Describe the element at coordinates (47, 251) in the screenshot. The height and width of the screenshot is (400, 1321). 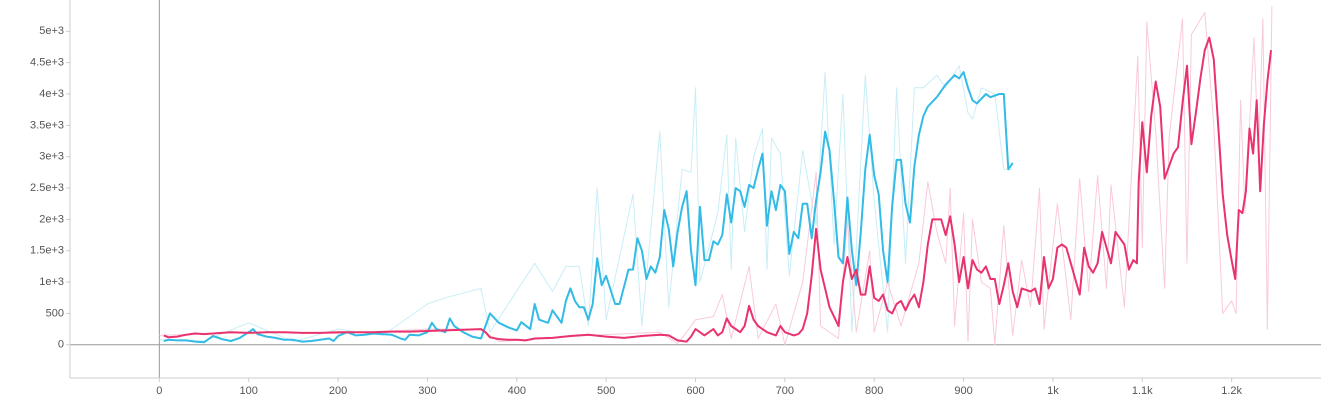
I see `y-tick-label: 1.5e+3` at that location.